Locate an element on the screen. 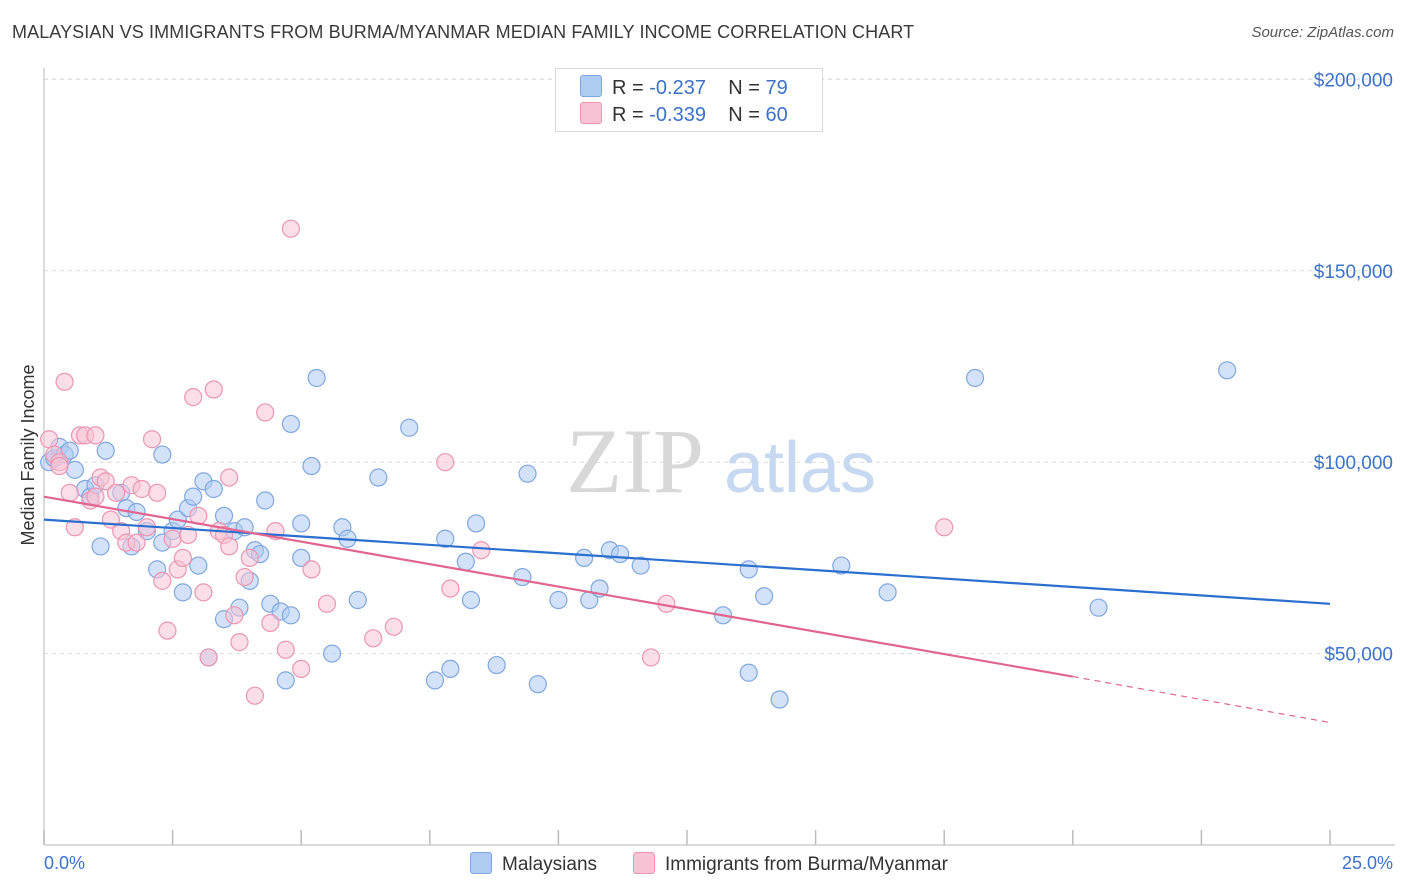 This screenshot has width=1406, height=892. legend-swatch-malaysians is located at coordinates (591, 86).